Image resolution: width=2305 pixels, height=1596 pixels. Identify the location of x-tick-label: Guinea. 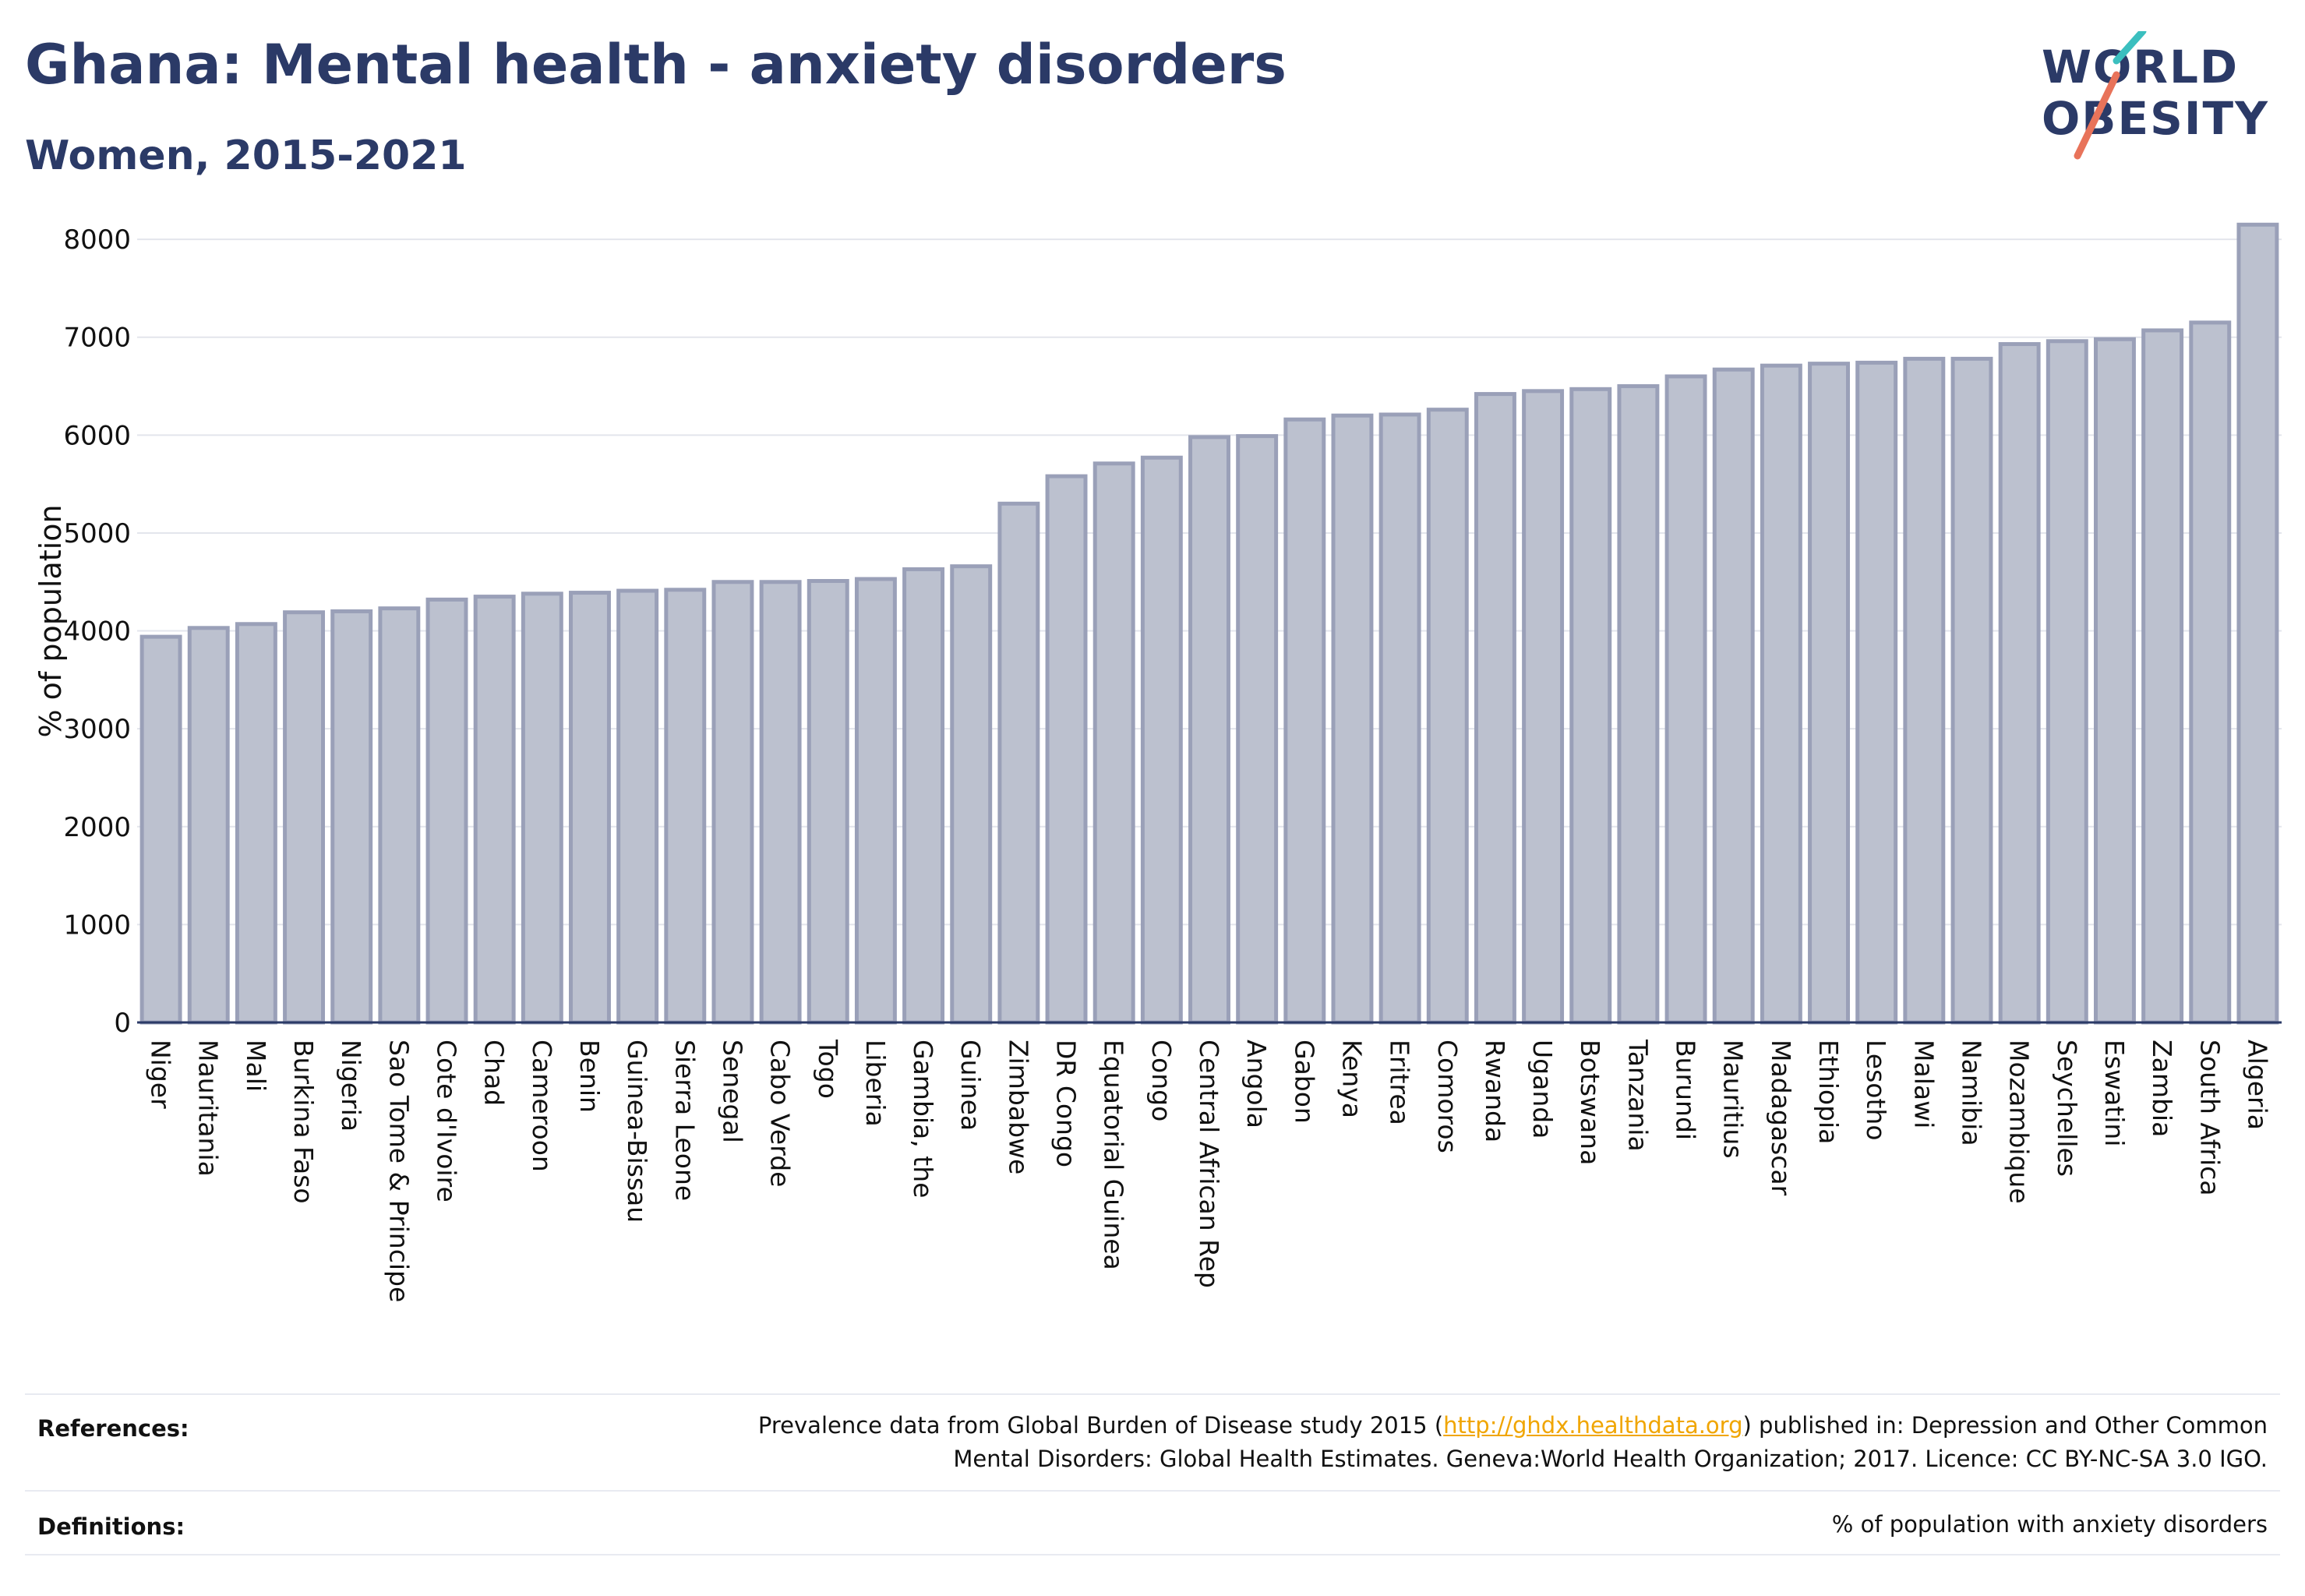
(970, 1085).